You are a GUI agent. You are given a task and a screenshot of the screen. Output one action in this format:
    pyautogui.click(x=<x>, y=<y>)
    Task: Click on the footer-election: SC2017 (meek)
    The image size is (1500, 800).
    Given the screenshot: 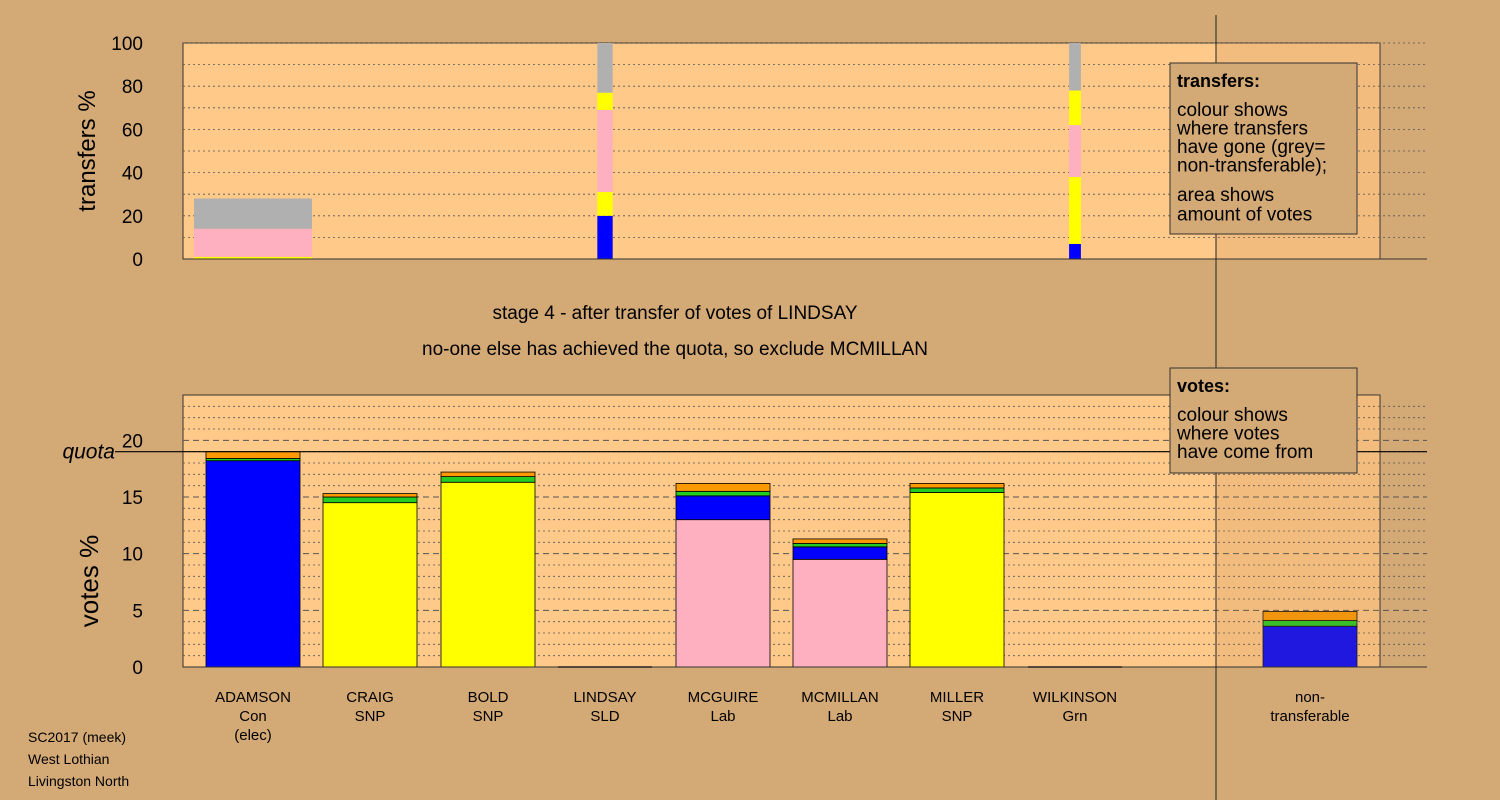 What is the action you would take?
    pyautogui.click(x=77, y=737)
    